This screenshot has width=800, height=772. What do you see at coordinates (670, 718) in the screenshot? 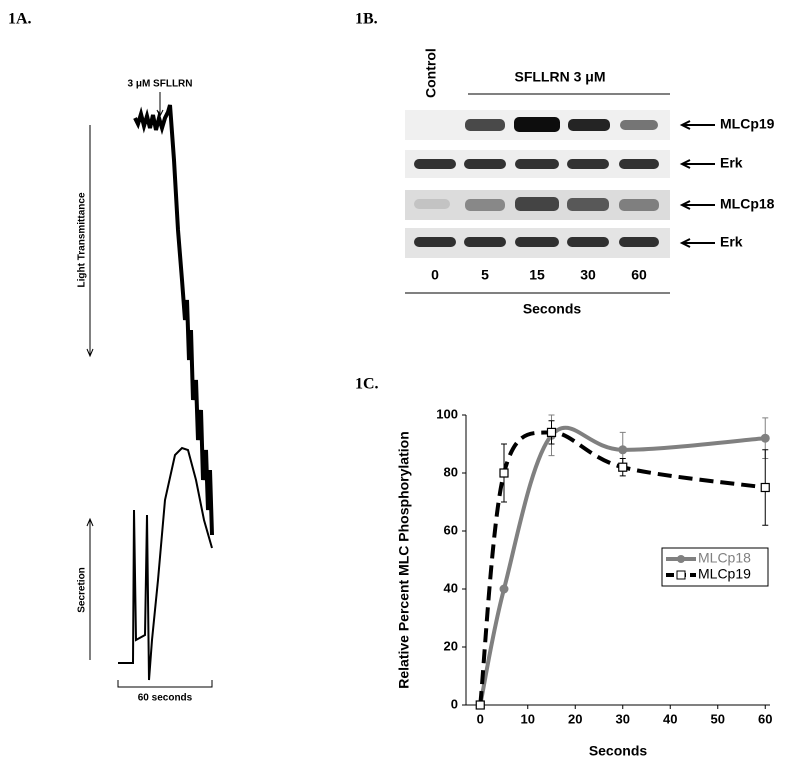
I see `x-tick-label: 40` at bounding box center [670, 718].